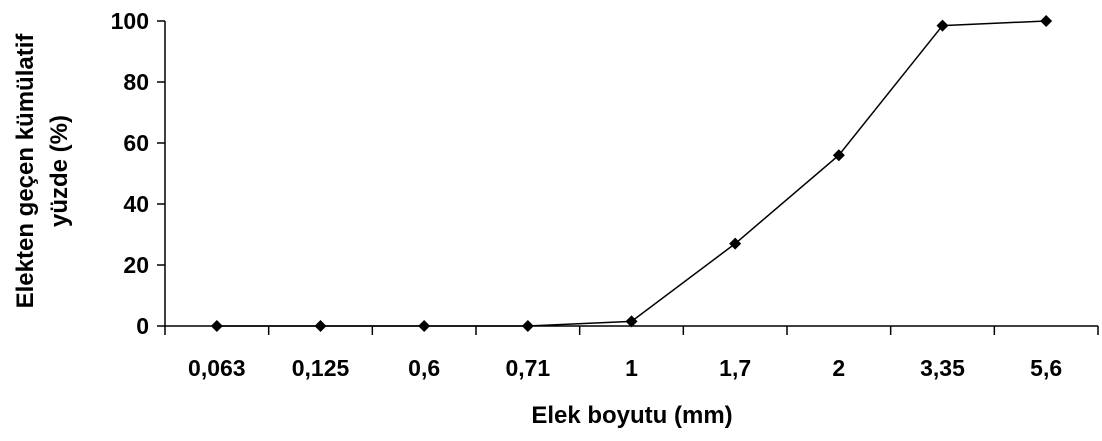 The height and width of the screenshot is (441, 1102). What do you see at coordinates (142, 326) in the screenshot?
I see `y-tick-label: 0` at bounding box center [142, 326].